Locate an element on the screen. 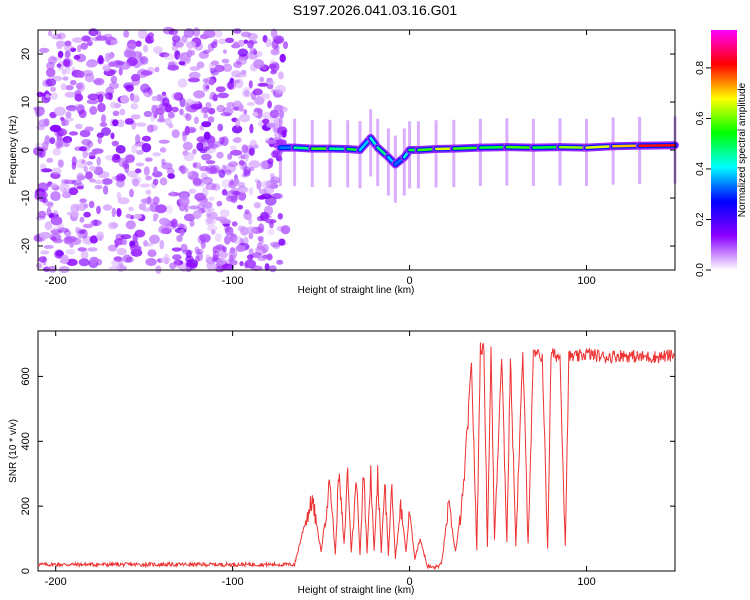 This screenshot has width=750, height=600. snr-xlabel: Height of straight line (km) is located at coordinates (356, 590).